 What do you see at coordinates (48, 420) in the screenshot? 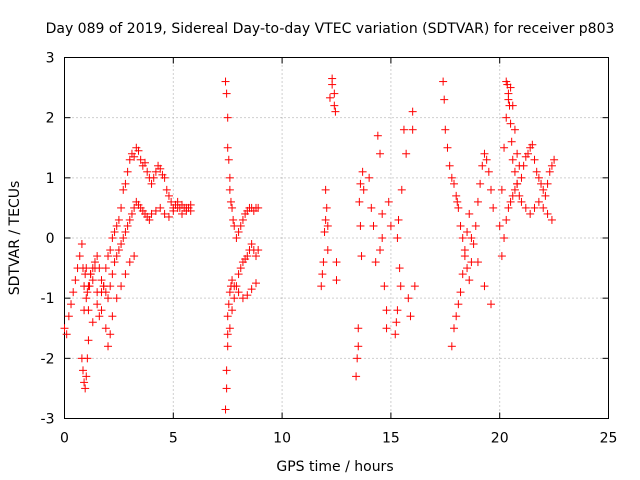
I see `y-tick-label: -3` at bounding box center [48, 420].